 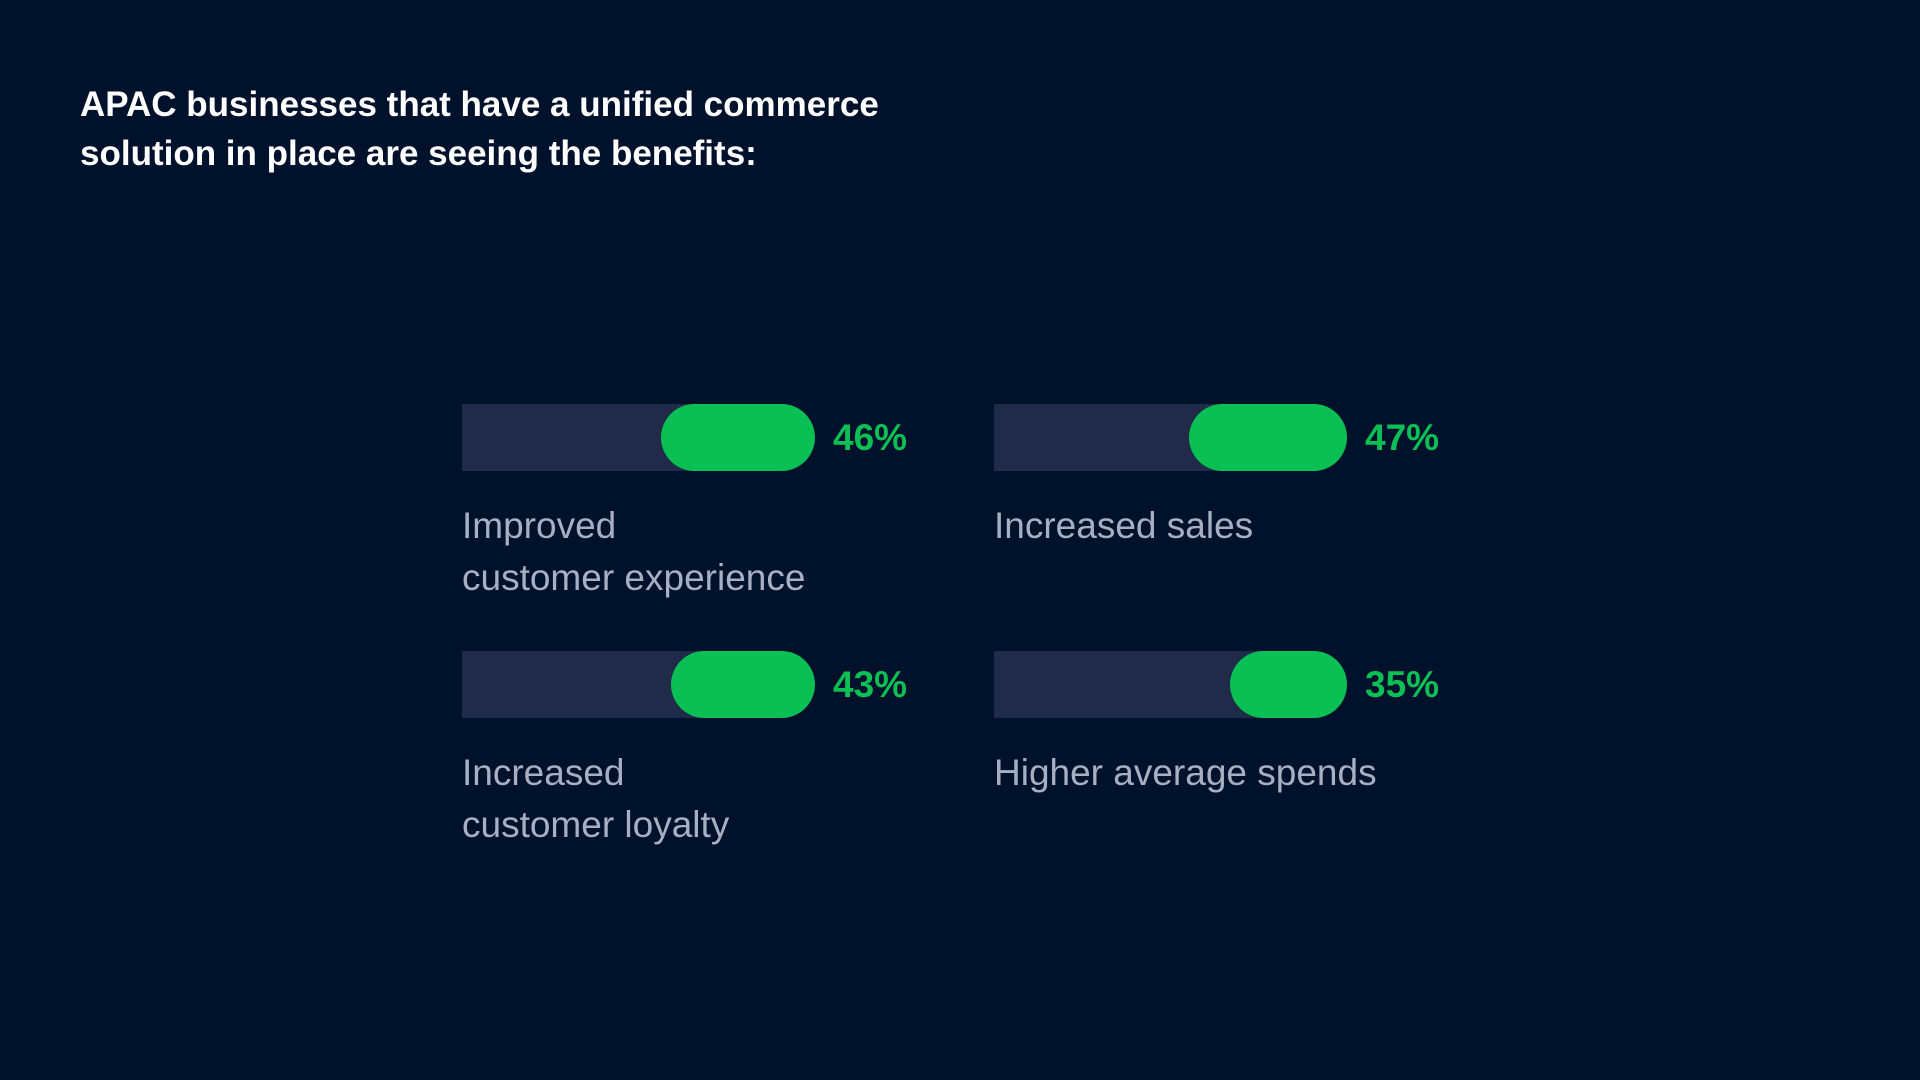 I want to click on metric-label-line-1: Higher average spends, so click(x=1185, y=772).